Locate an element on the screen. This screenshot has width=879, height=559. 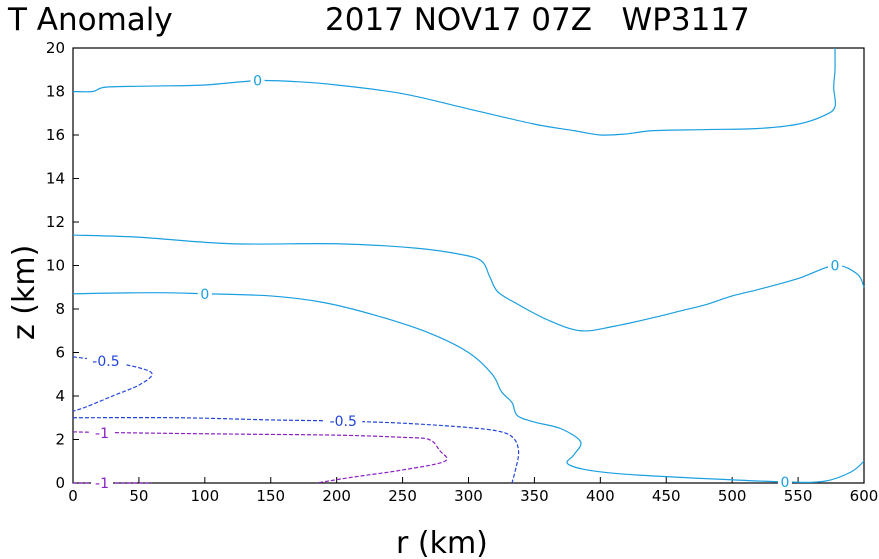
x-tick-label: 400 is located at coordinates (600, 496).